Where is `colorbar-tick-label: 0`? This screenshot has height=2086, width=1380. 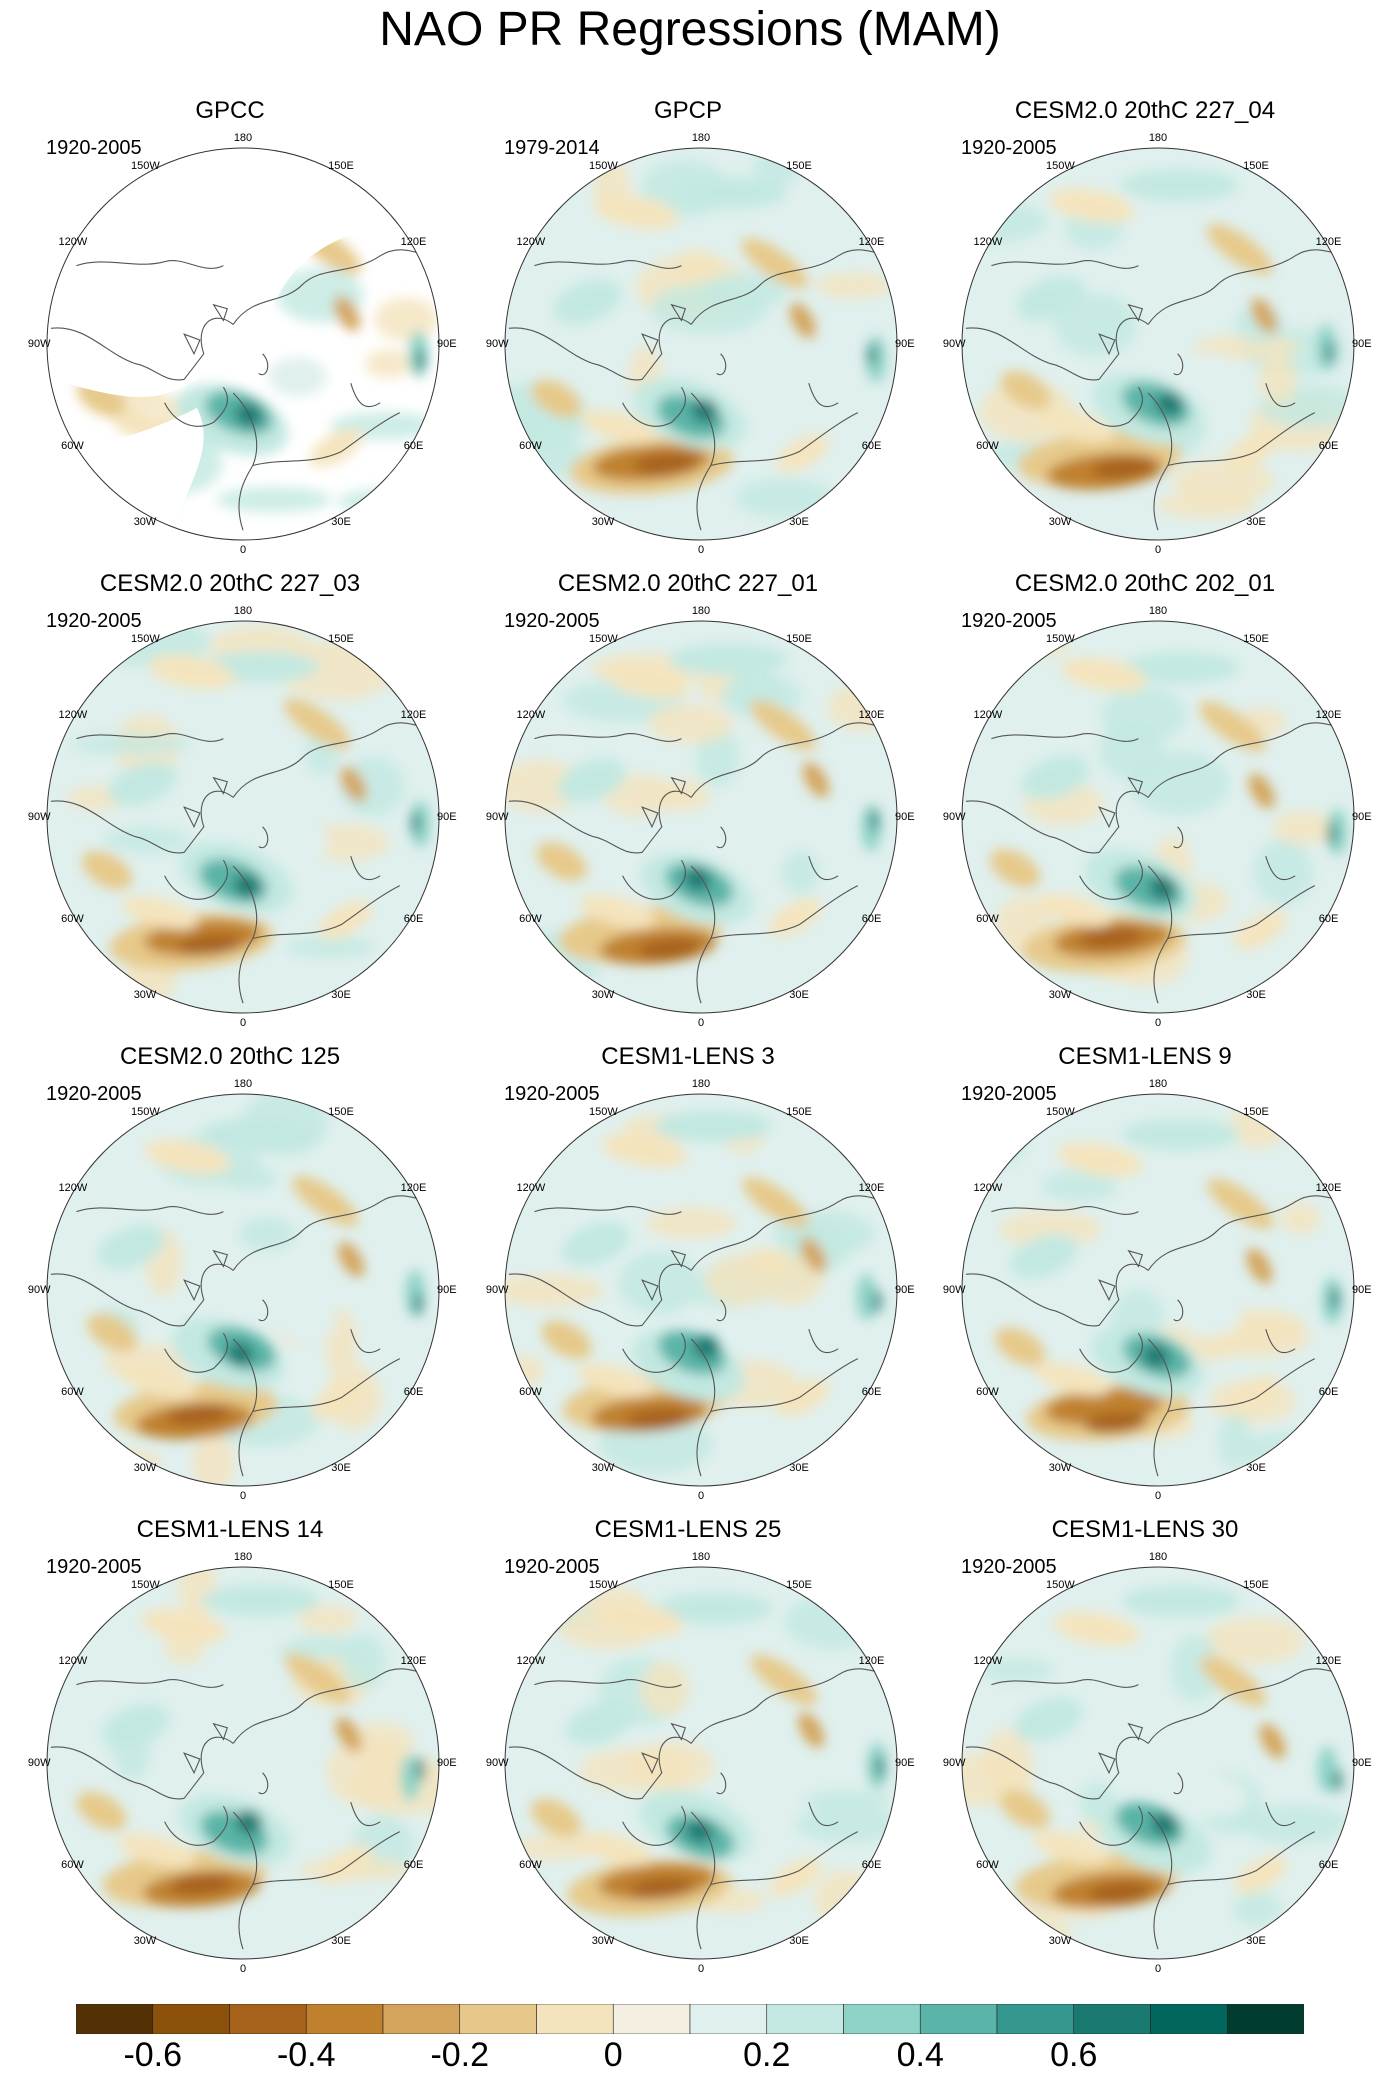 colorbar-tick-label: 0 is located at coordinates (613, 2055).